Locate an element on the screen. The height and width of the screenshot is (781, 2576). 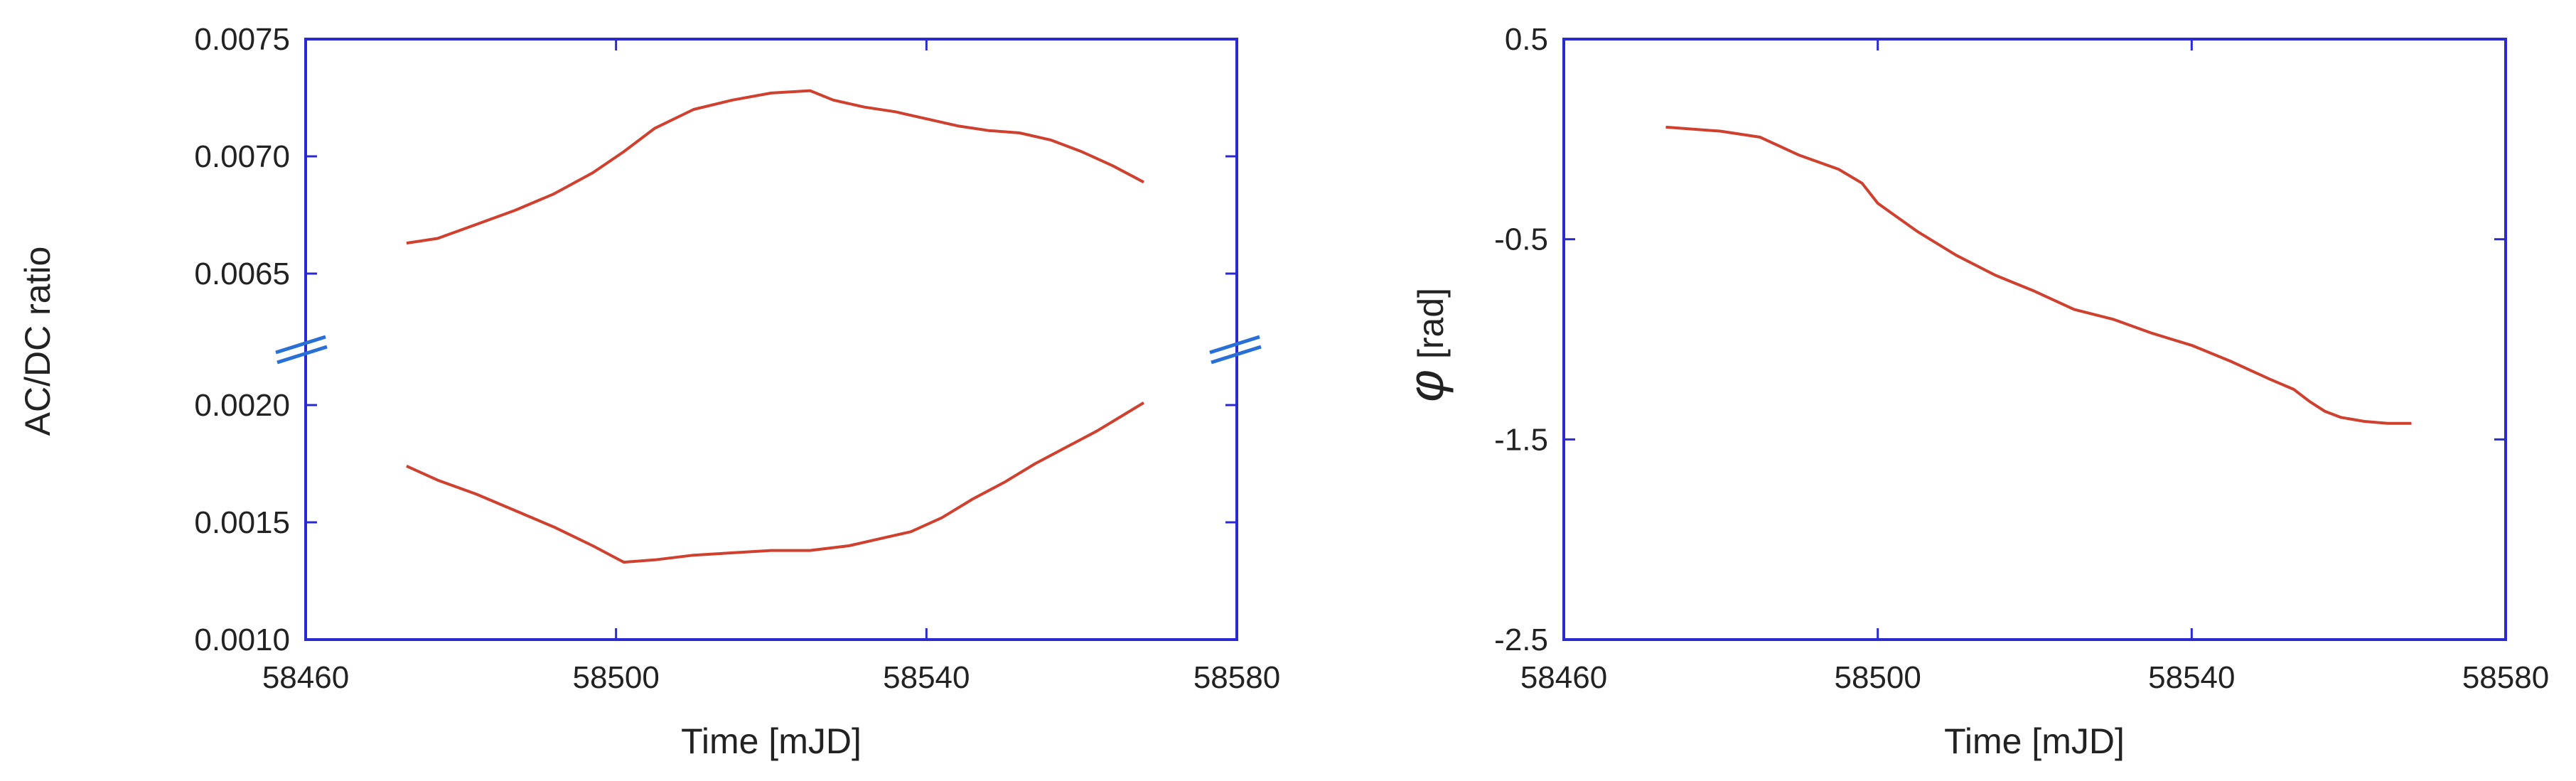
right-y-axis-symbol: φ is located at coordinates (1426, 386).